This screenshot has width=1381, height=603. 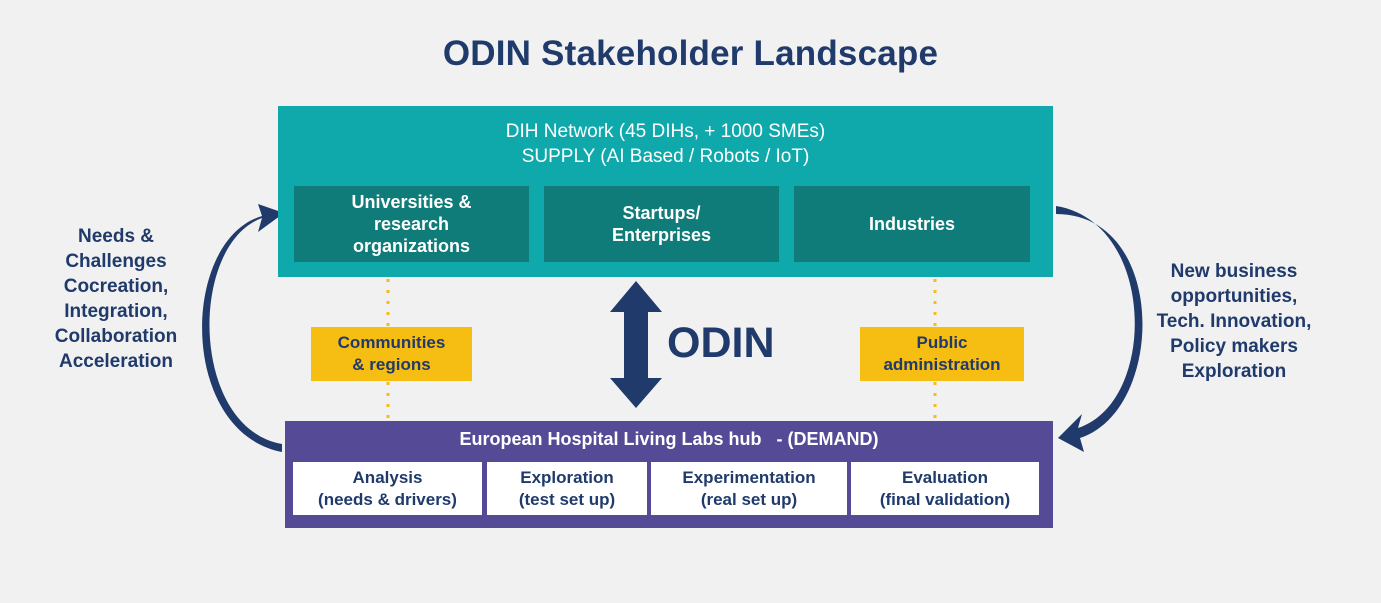 What do you see at coordinates (116, 311) in the screenshot?
I see `left-text-line: Integration,` at bounding box center [116, 311].